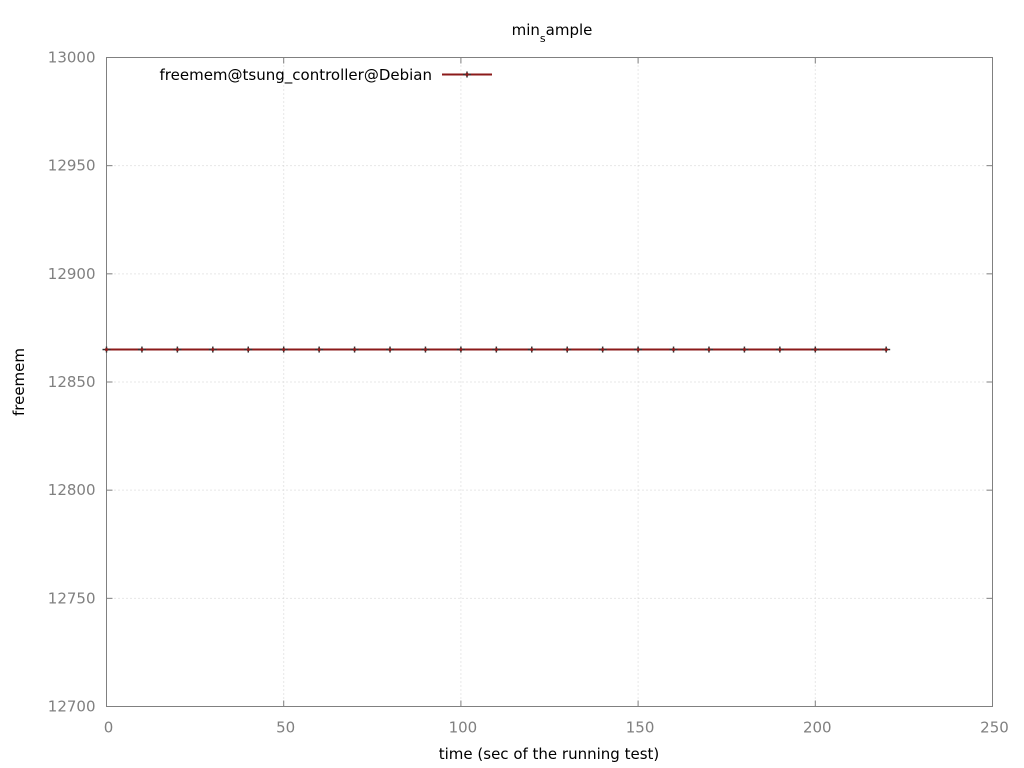 This screenshot has height=768, width=1024. I want to click on y-tick-label: 12850, so click(72, 382).